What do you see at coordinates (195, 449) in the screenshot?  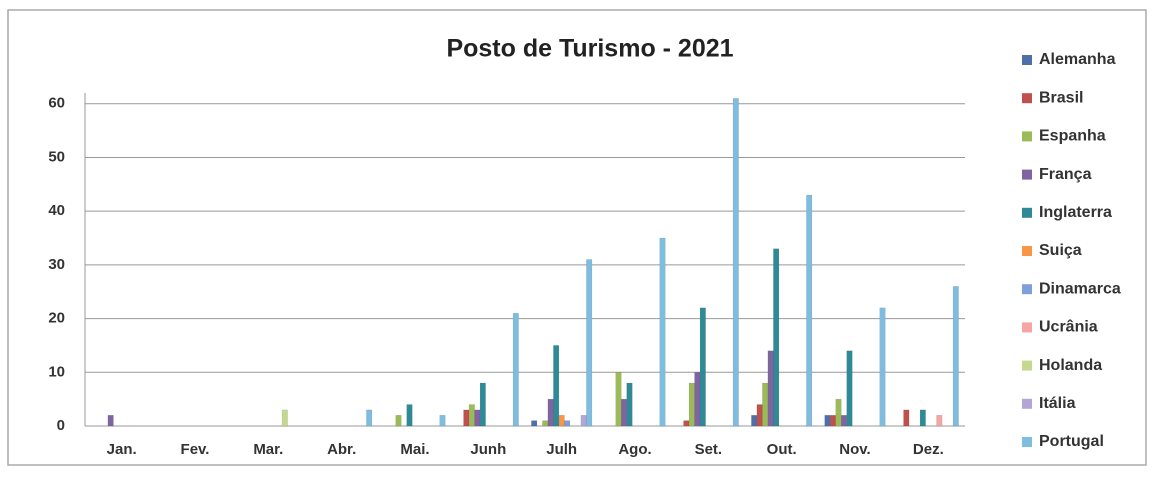 I see `x-tick-label: Fev.` at bounding box center [195, 449].